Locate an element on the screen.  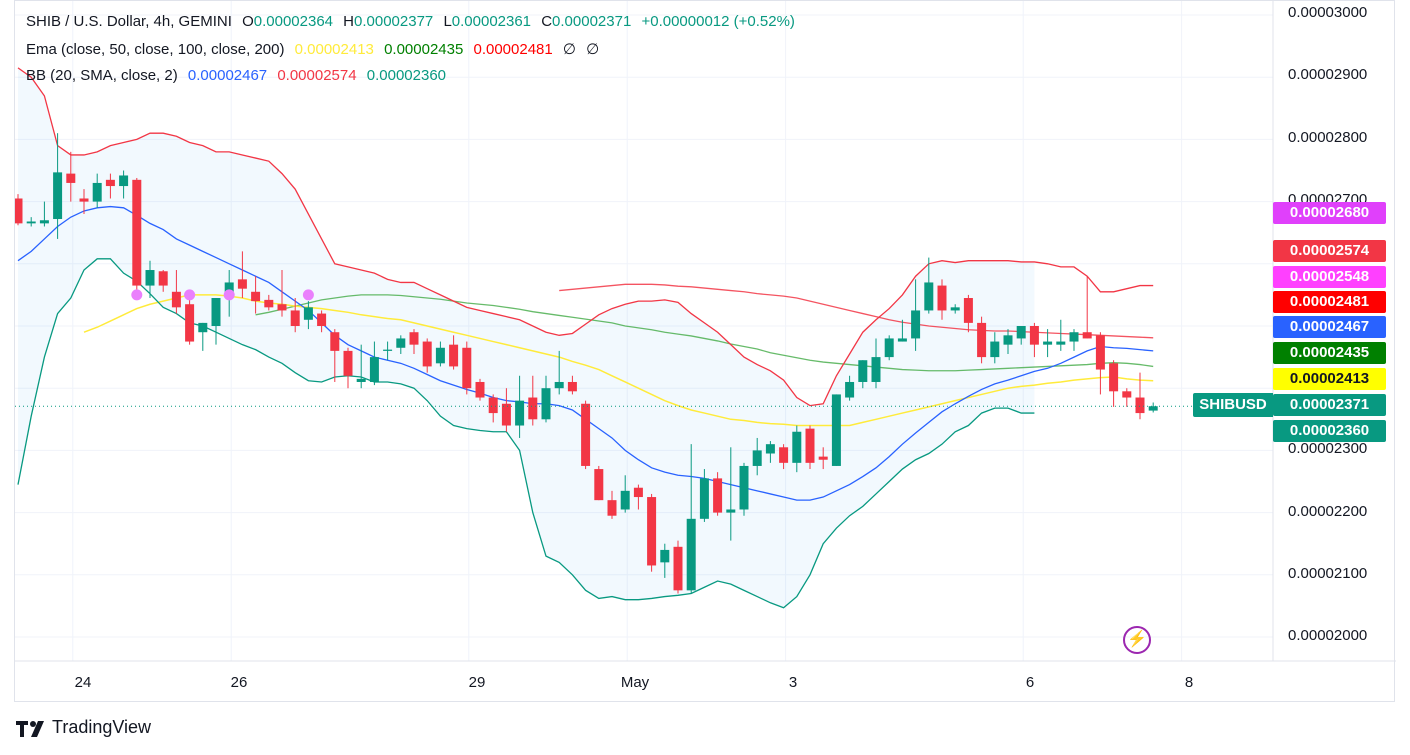
x-tick-label: 29 is located at coordinates (477, 682).